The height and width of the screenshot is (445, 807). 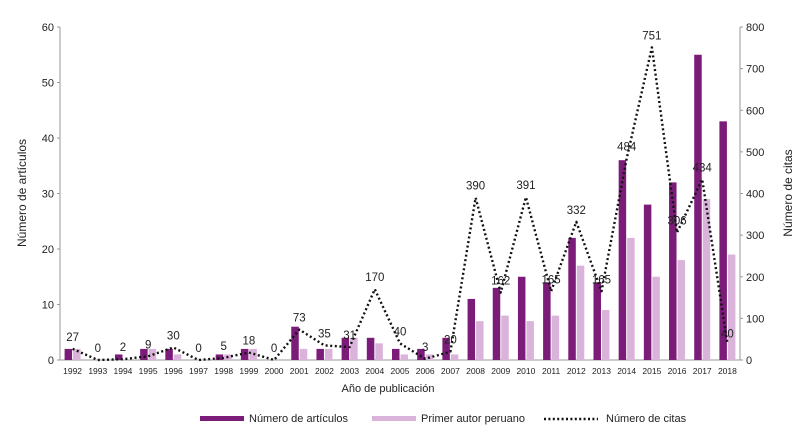 I want to click on legend-item-citations: Número de citas, so click(x=615, y=419).